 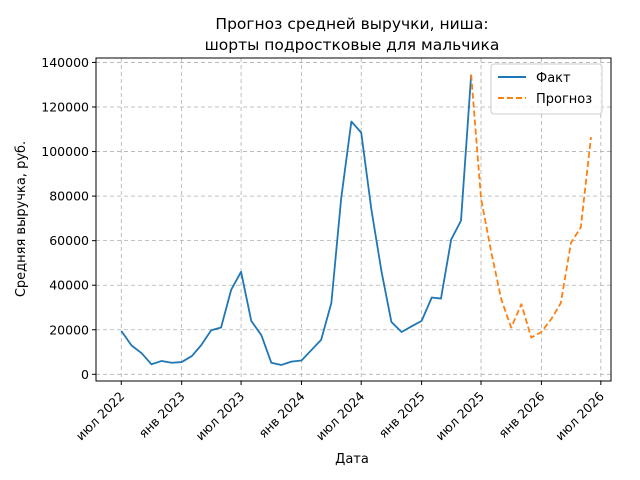 I want to click on y-tick-label: 40000, so click(x=69, y=285).